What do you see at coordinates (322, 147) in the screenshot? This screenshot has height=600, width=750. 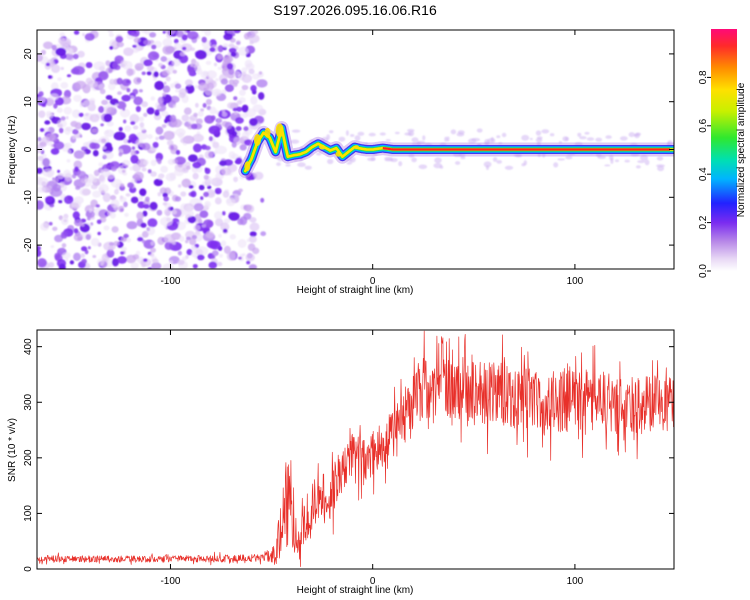 I see `trace-hotspot` at bounding box center [322, 147].